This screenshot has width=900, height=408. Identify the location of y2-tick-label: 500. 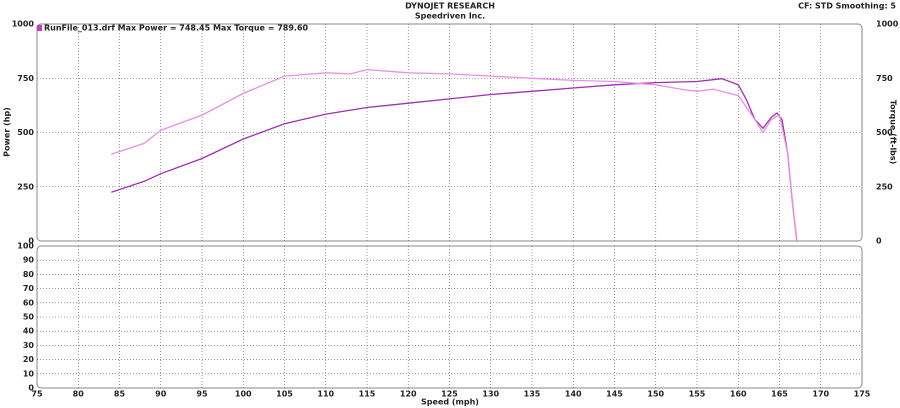
(884, 132).